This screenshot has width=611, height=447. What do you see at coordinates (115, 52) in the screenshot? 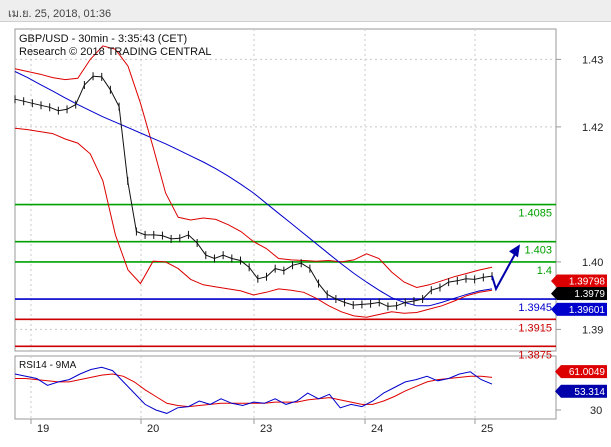
I see `chart-subtitle: Research © 2018 TRADING CENTRAL` at bounding box center [115, 52].